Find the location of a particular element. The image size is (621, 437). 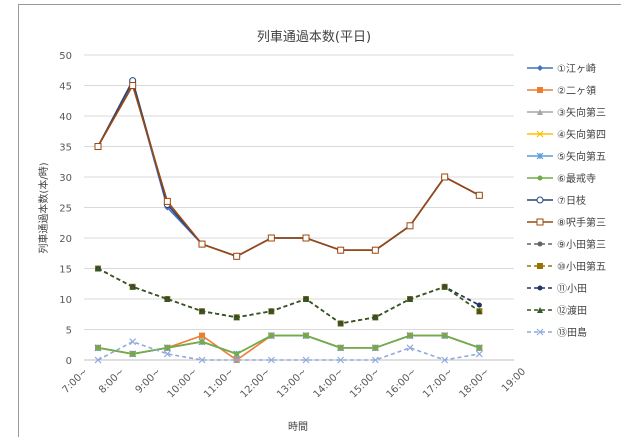

chart-title: 列車通過本数(平日) is located at coordinates (314, 37).